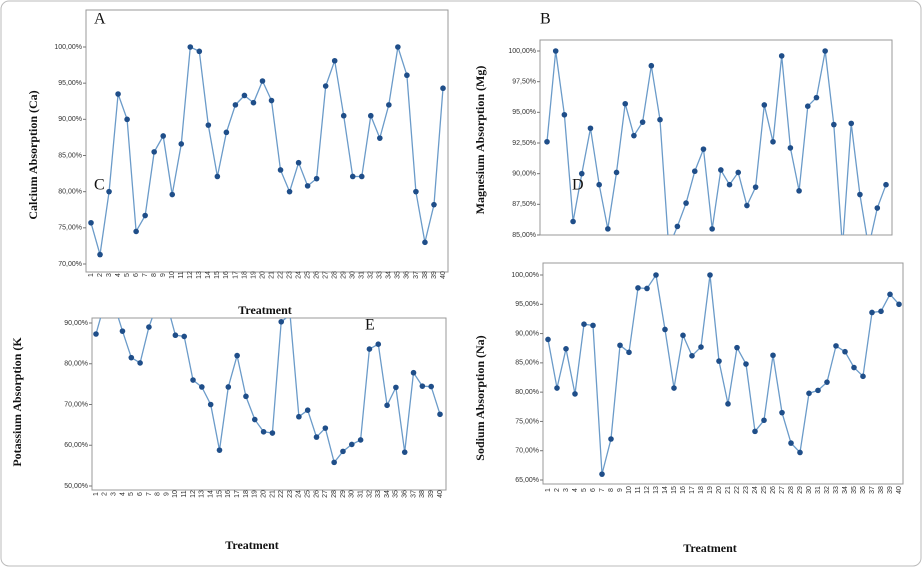 Image resolution: width=922 pixels, height=567 pixels. What do you see at coordinates (154, 275) in the screenshot?
I see `x-tick-label: 8` at bounding box center [154, 275].